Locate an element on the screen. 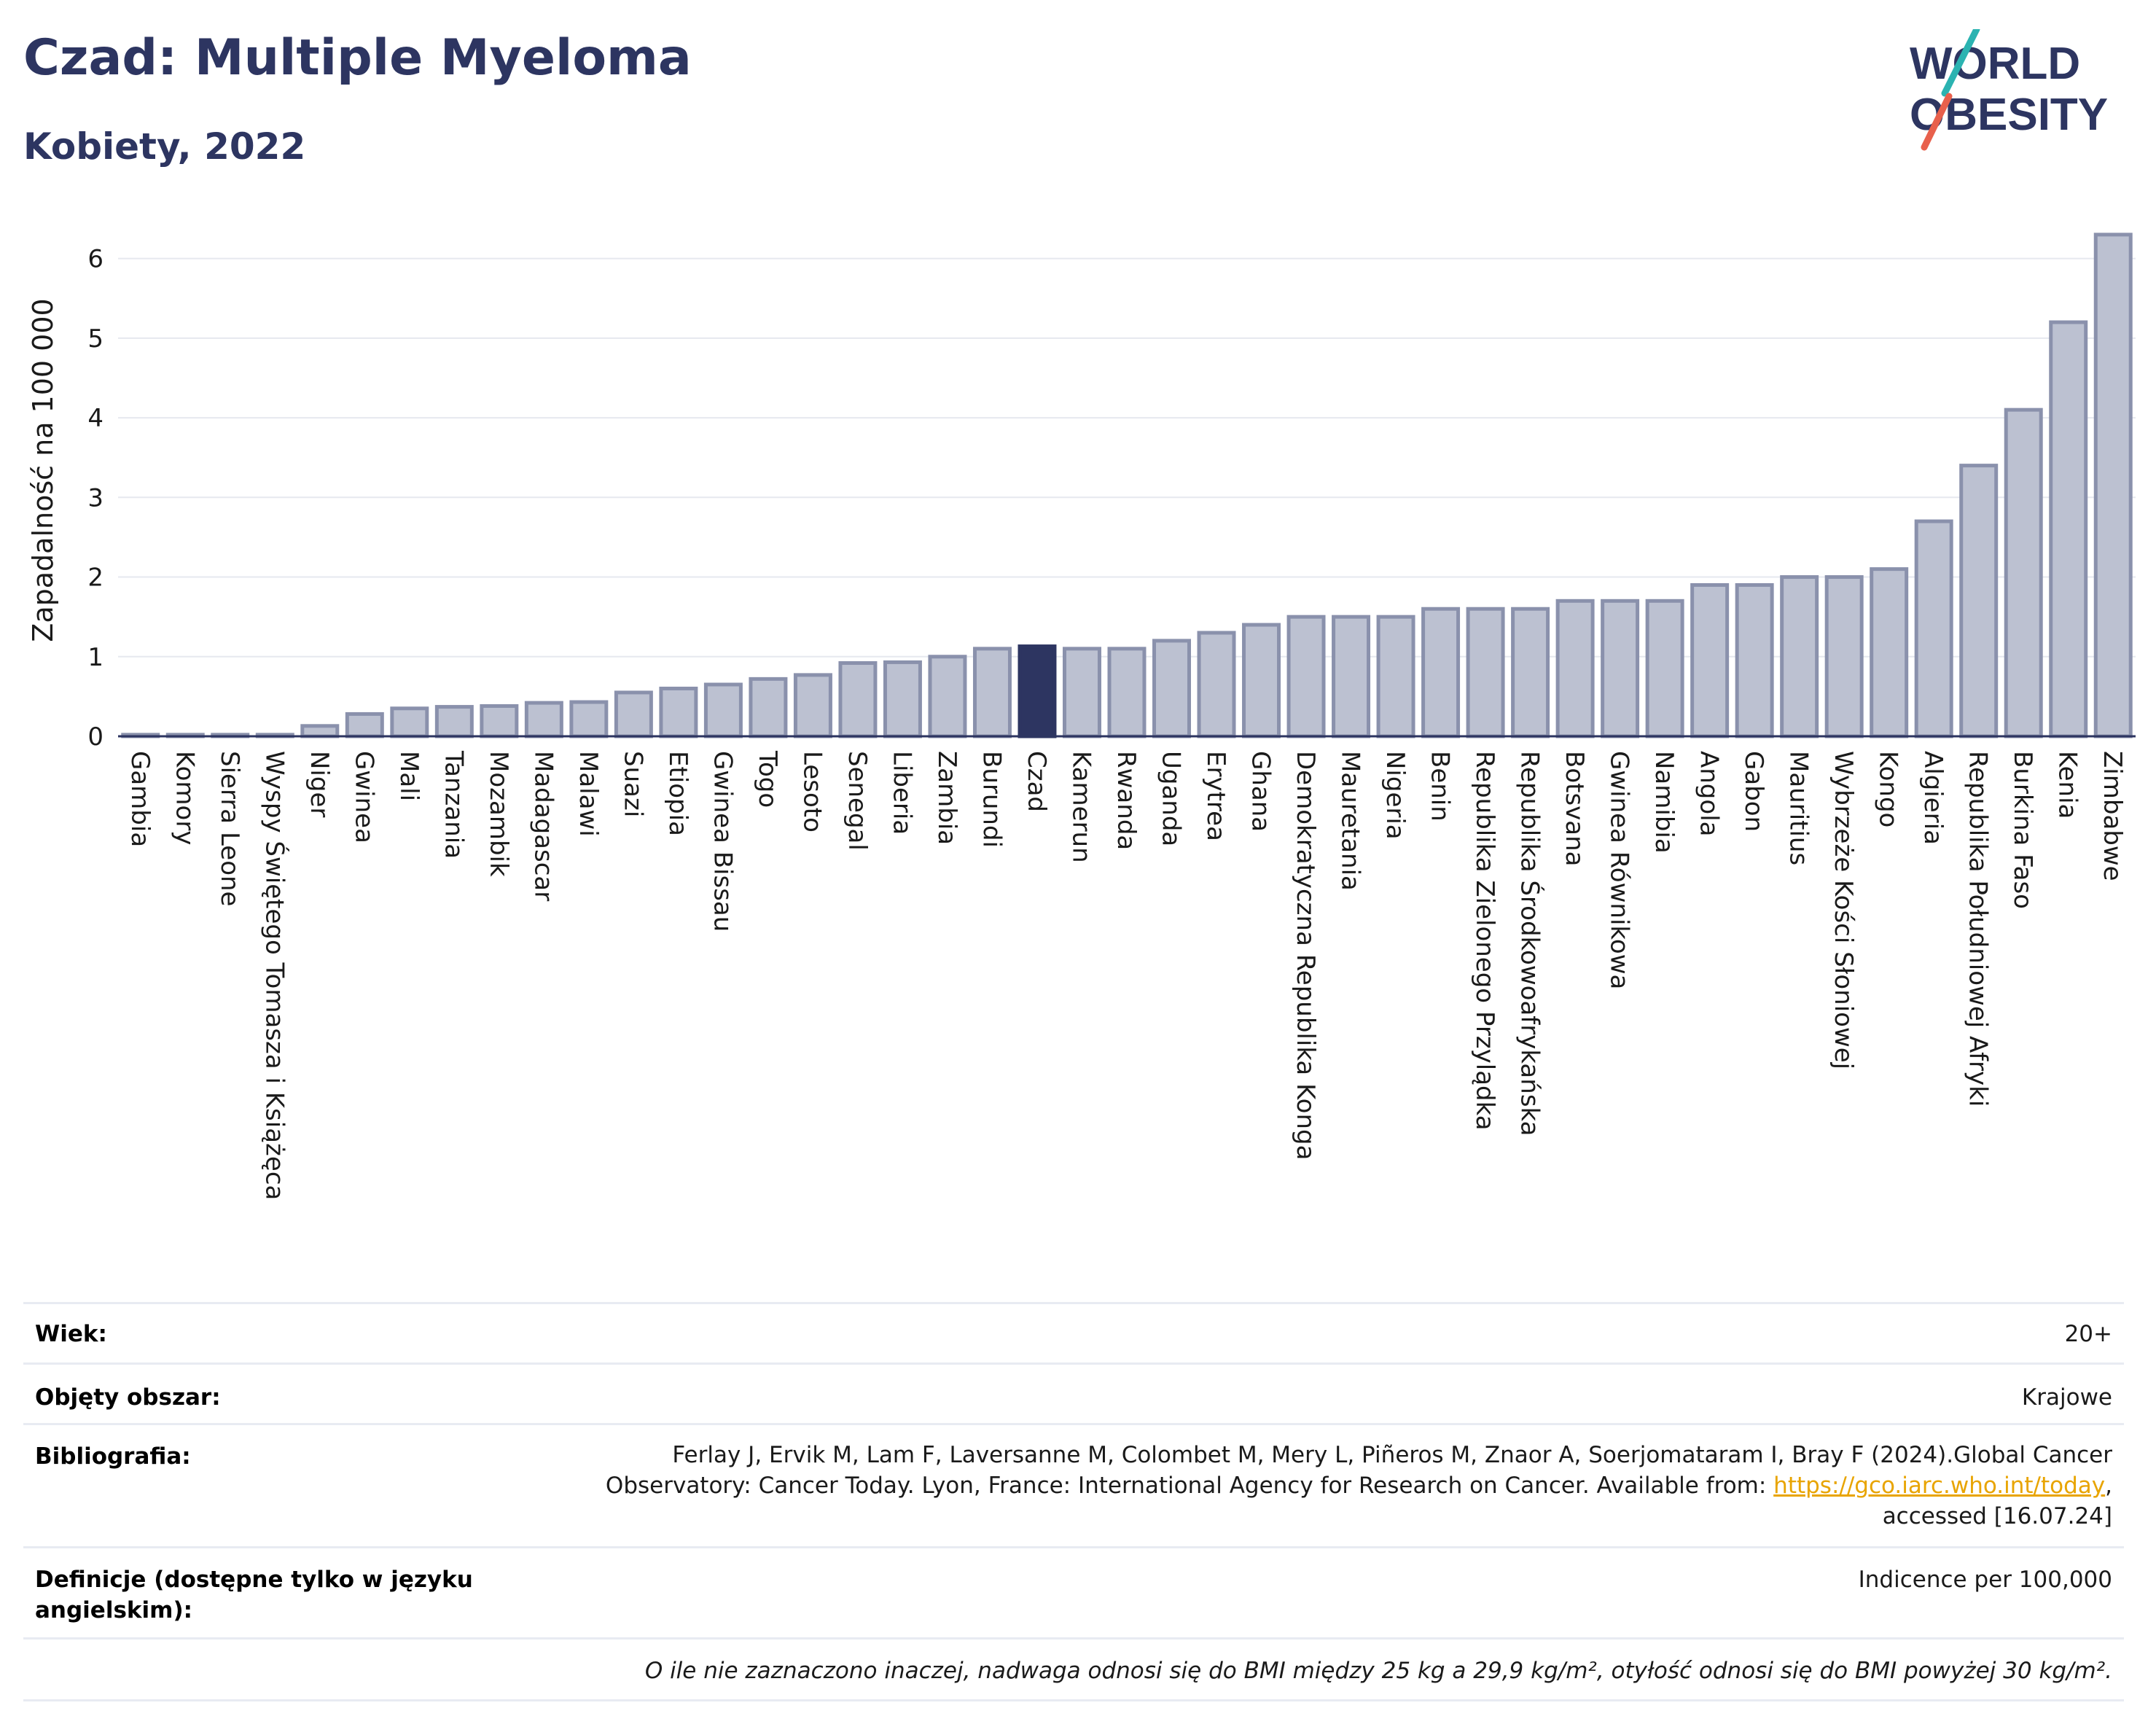  age-value: 20+ is located at coordinates (2088, 1334).